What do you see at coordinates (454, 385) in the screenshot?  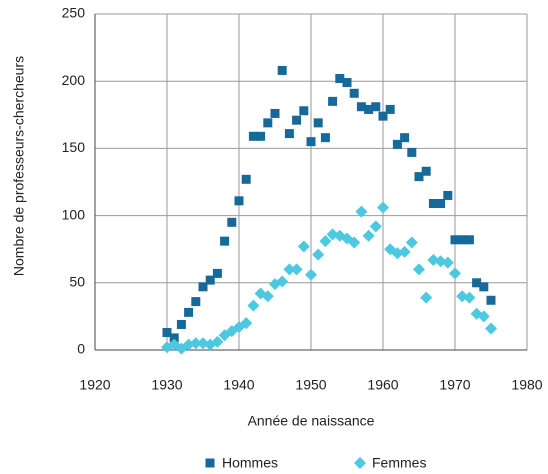 I see `x-tick-label: 1970` at bounding box center [454, 385].